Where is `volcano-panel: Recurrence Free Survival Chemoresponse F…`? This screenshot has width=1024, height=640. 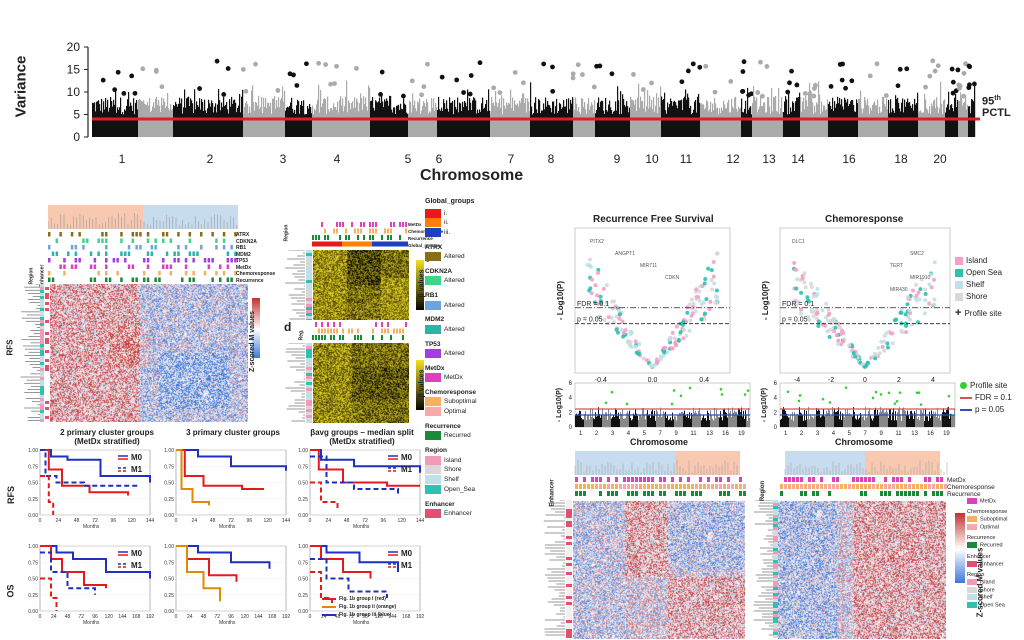 volcano-panel: Recurrence Free Survival Chemoresponse F… is located at coordinates (779, 297).